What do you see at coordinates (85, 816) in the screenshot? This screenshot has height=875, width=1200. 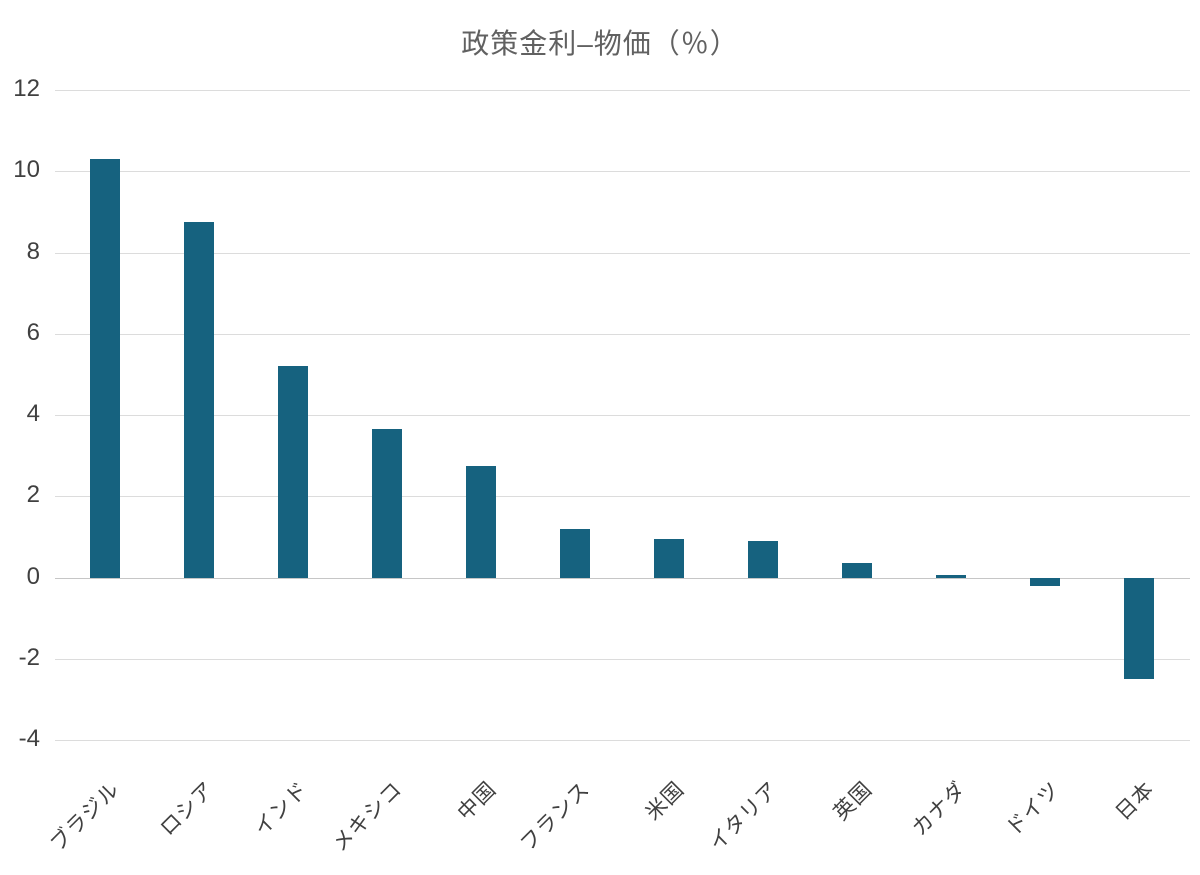 I see `x-tick-label: ブラジル` at bounding box center [85, 816].